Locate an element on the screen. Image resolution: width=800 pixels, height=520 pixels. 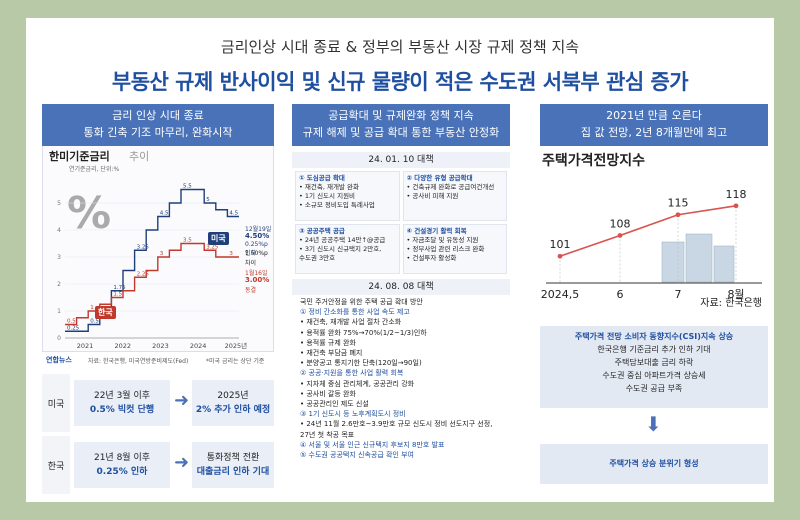
policy-list-item: 27년 첫 착공 목표 is located at coordinates (327, 434).